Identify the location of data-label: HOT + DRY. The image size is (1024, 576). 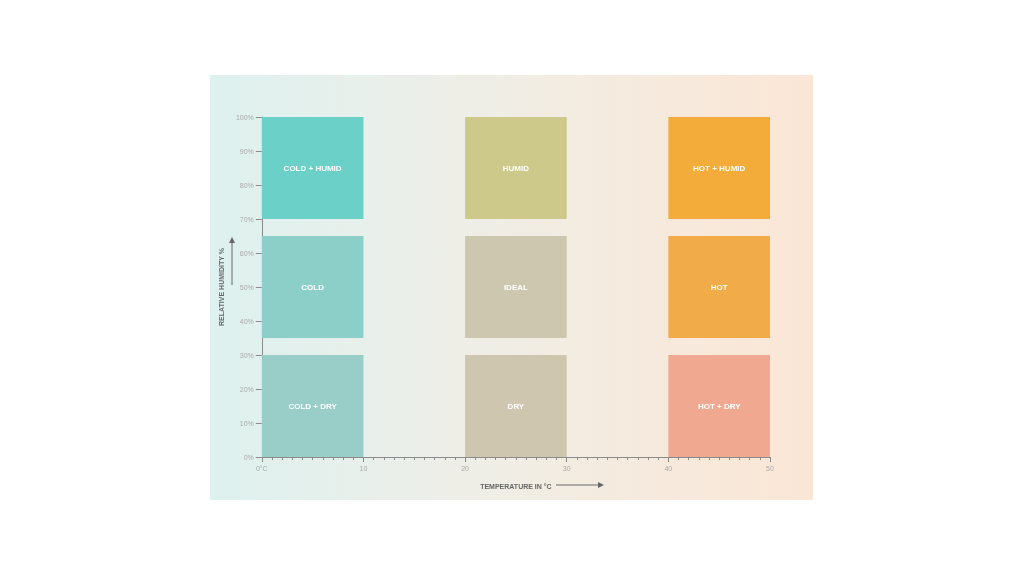
(719, 406).